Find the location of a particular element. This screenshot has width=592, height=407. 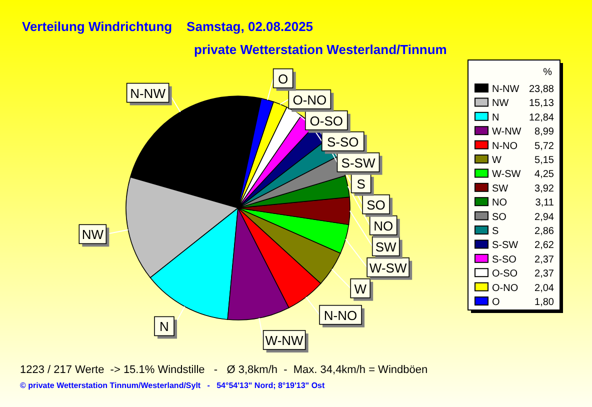

legend-label: SO is located at coordinates (499, 217).